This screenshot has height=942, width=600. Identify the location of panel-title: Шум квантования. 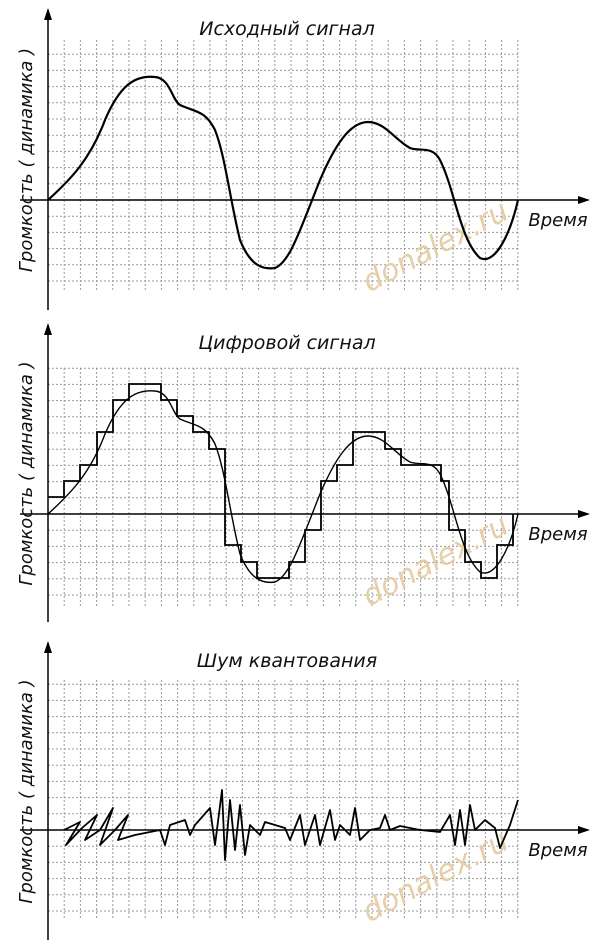
(287, 661).